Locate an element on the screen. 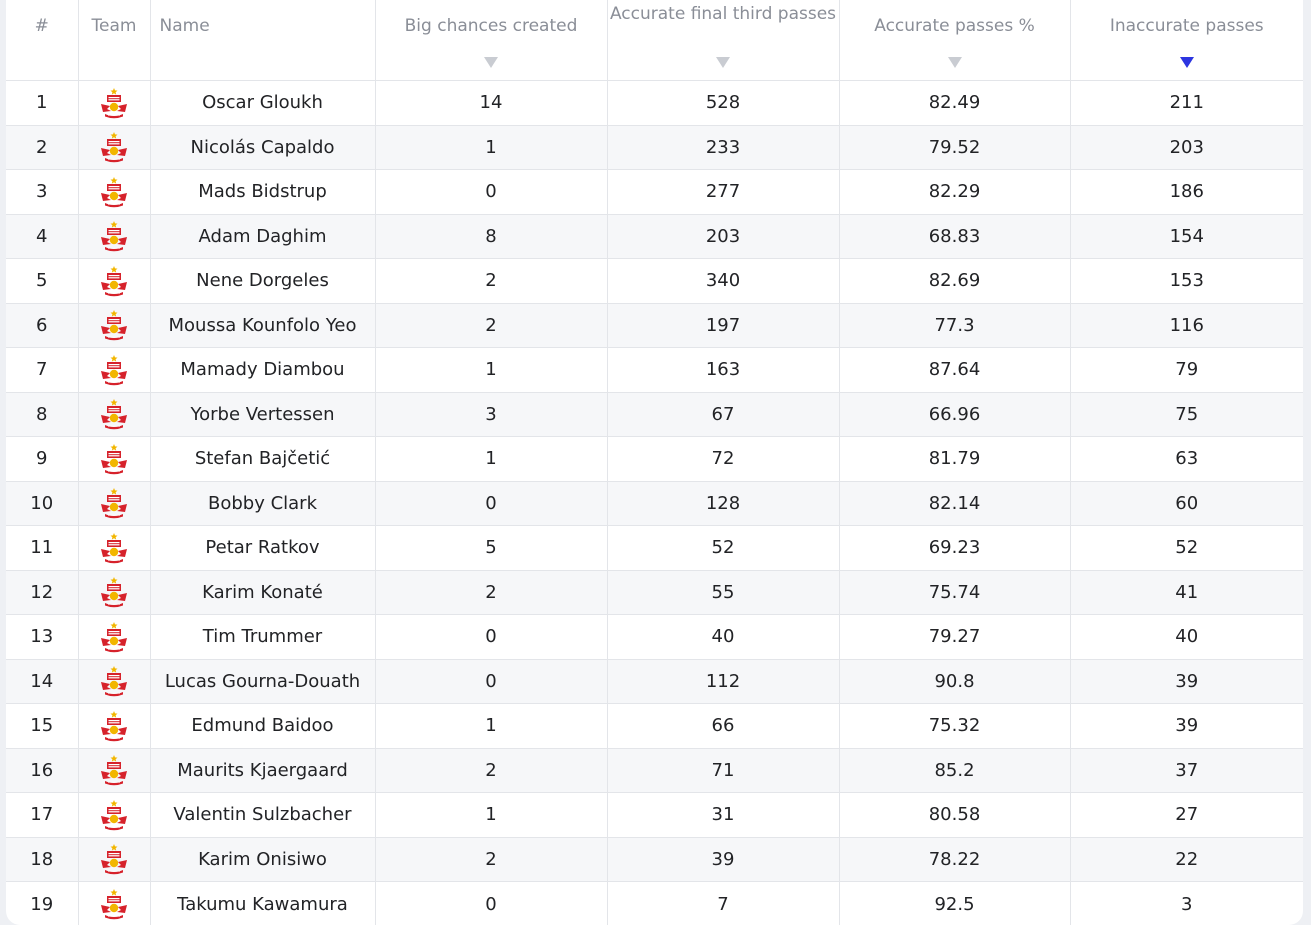  player-name-cell: Tim Trummer is located at coordinates (263, 637).